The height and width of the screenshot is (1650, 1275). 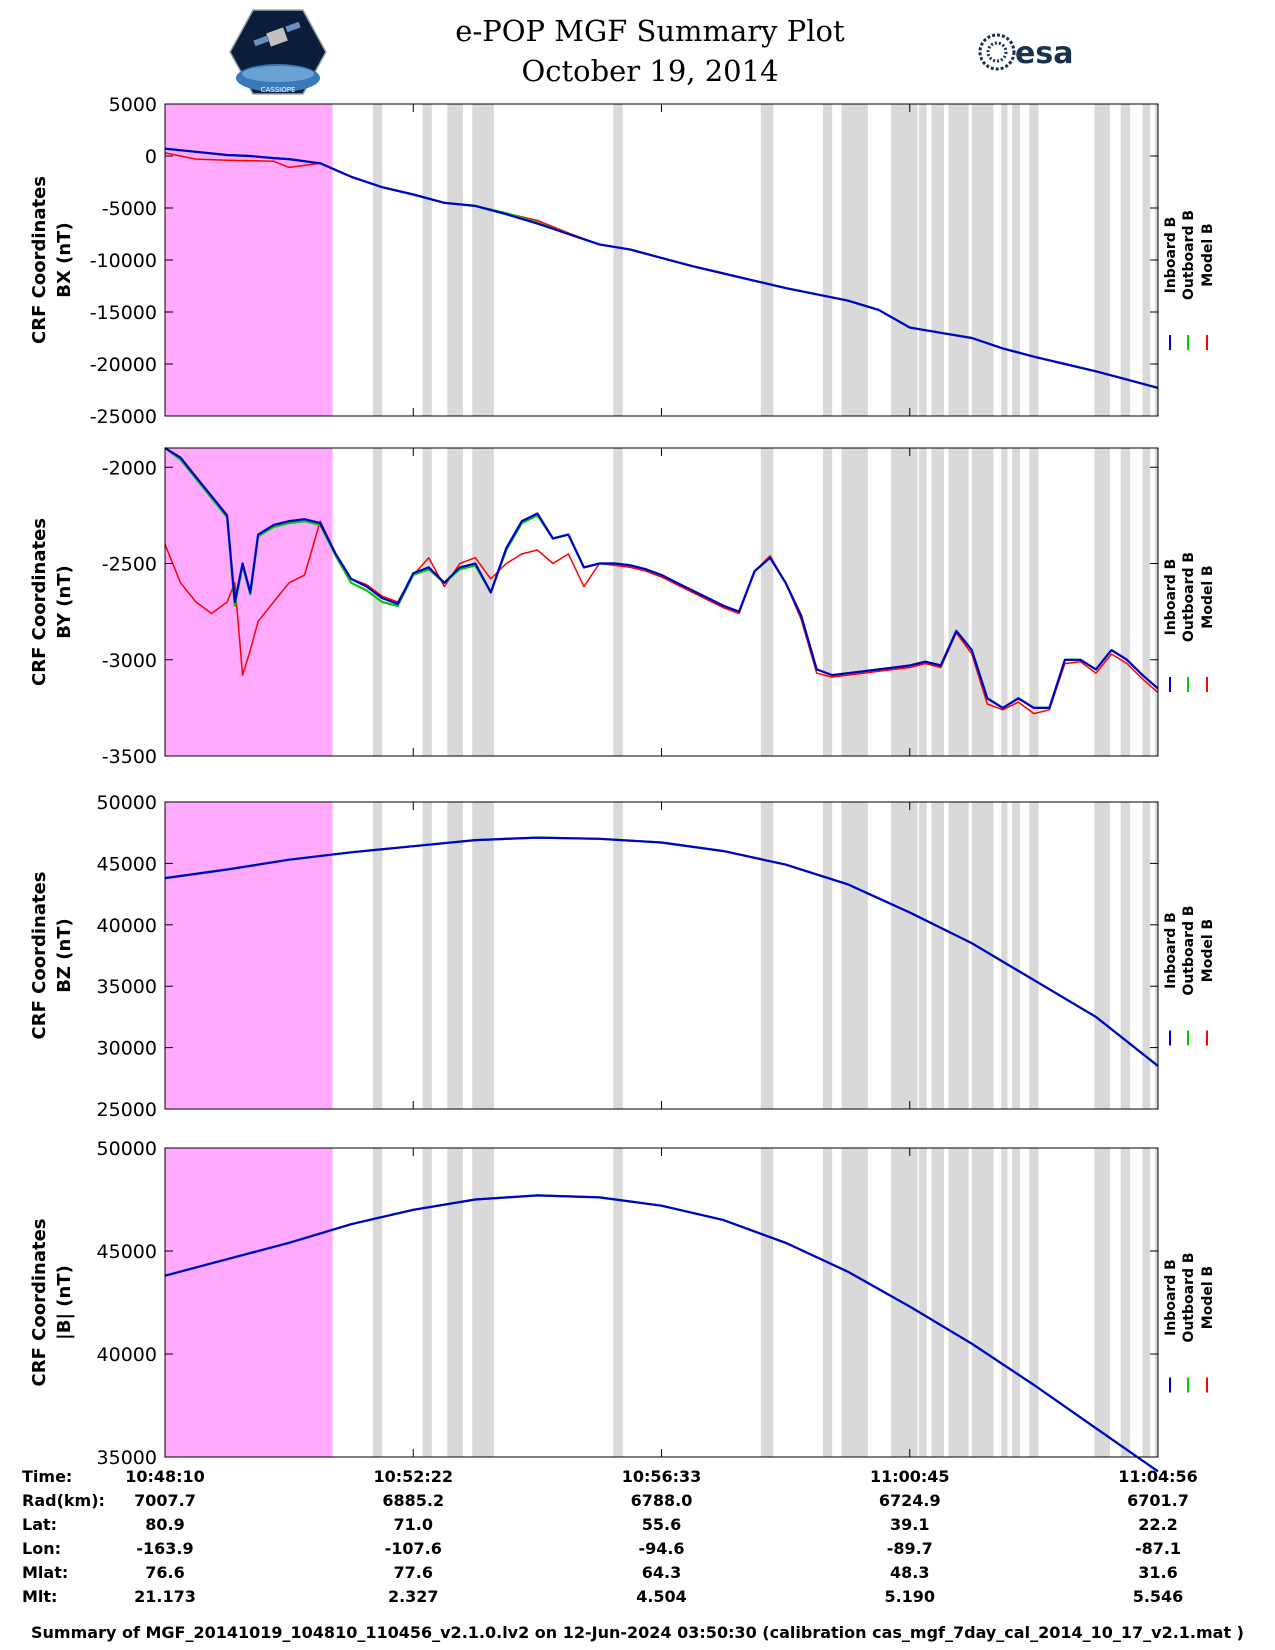 I want to click on y-axis-label-units: BX (nT), so click(x=64, y=259).